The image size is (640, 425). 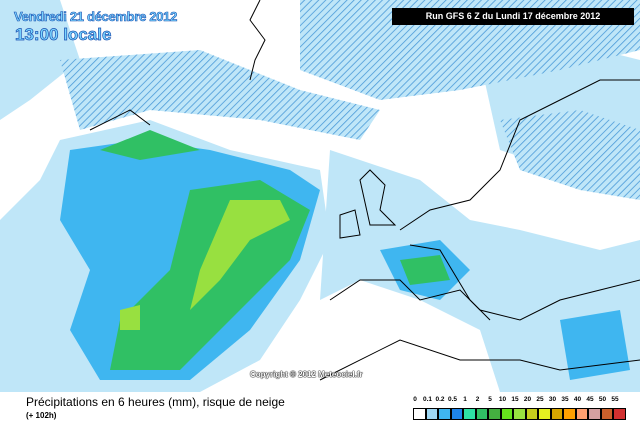 I want to click on legend-label: 10, so click(x=502, y=399).